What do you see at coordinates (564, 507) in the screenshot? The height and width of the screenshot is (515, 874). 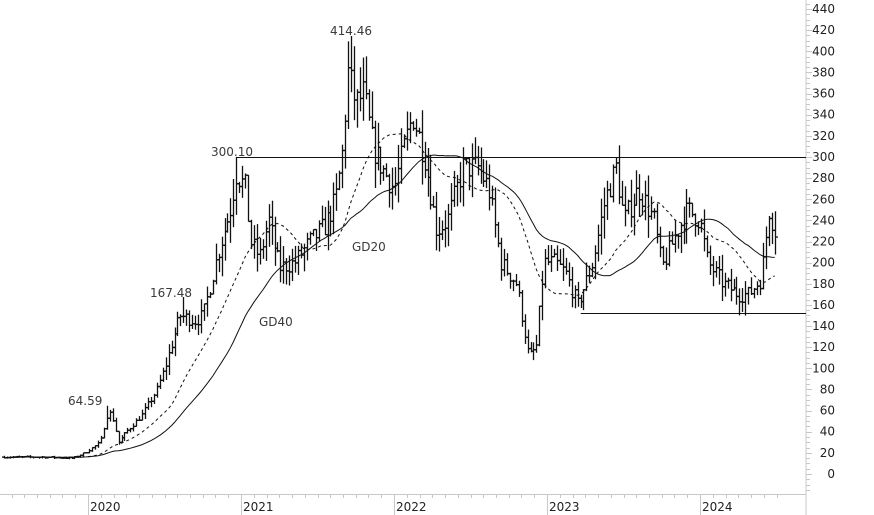 I see `x-tick-label: 2023` at bounding box center [564, 507].